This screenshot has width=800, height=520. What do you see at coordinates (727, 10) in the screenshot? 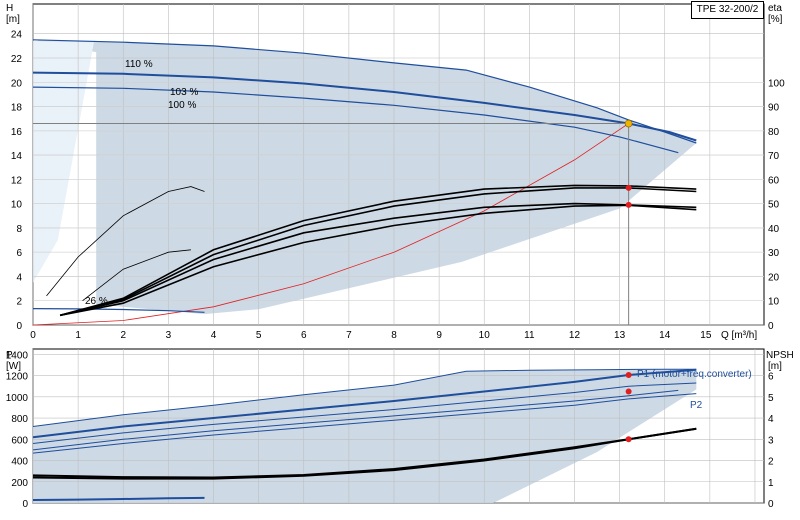
I see `model-label: TPE 32-200/2` at bounding box center [727, 10].